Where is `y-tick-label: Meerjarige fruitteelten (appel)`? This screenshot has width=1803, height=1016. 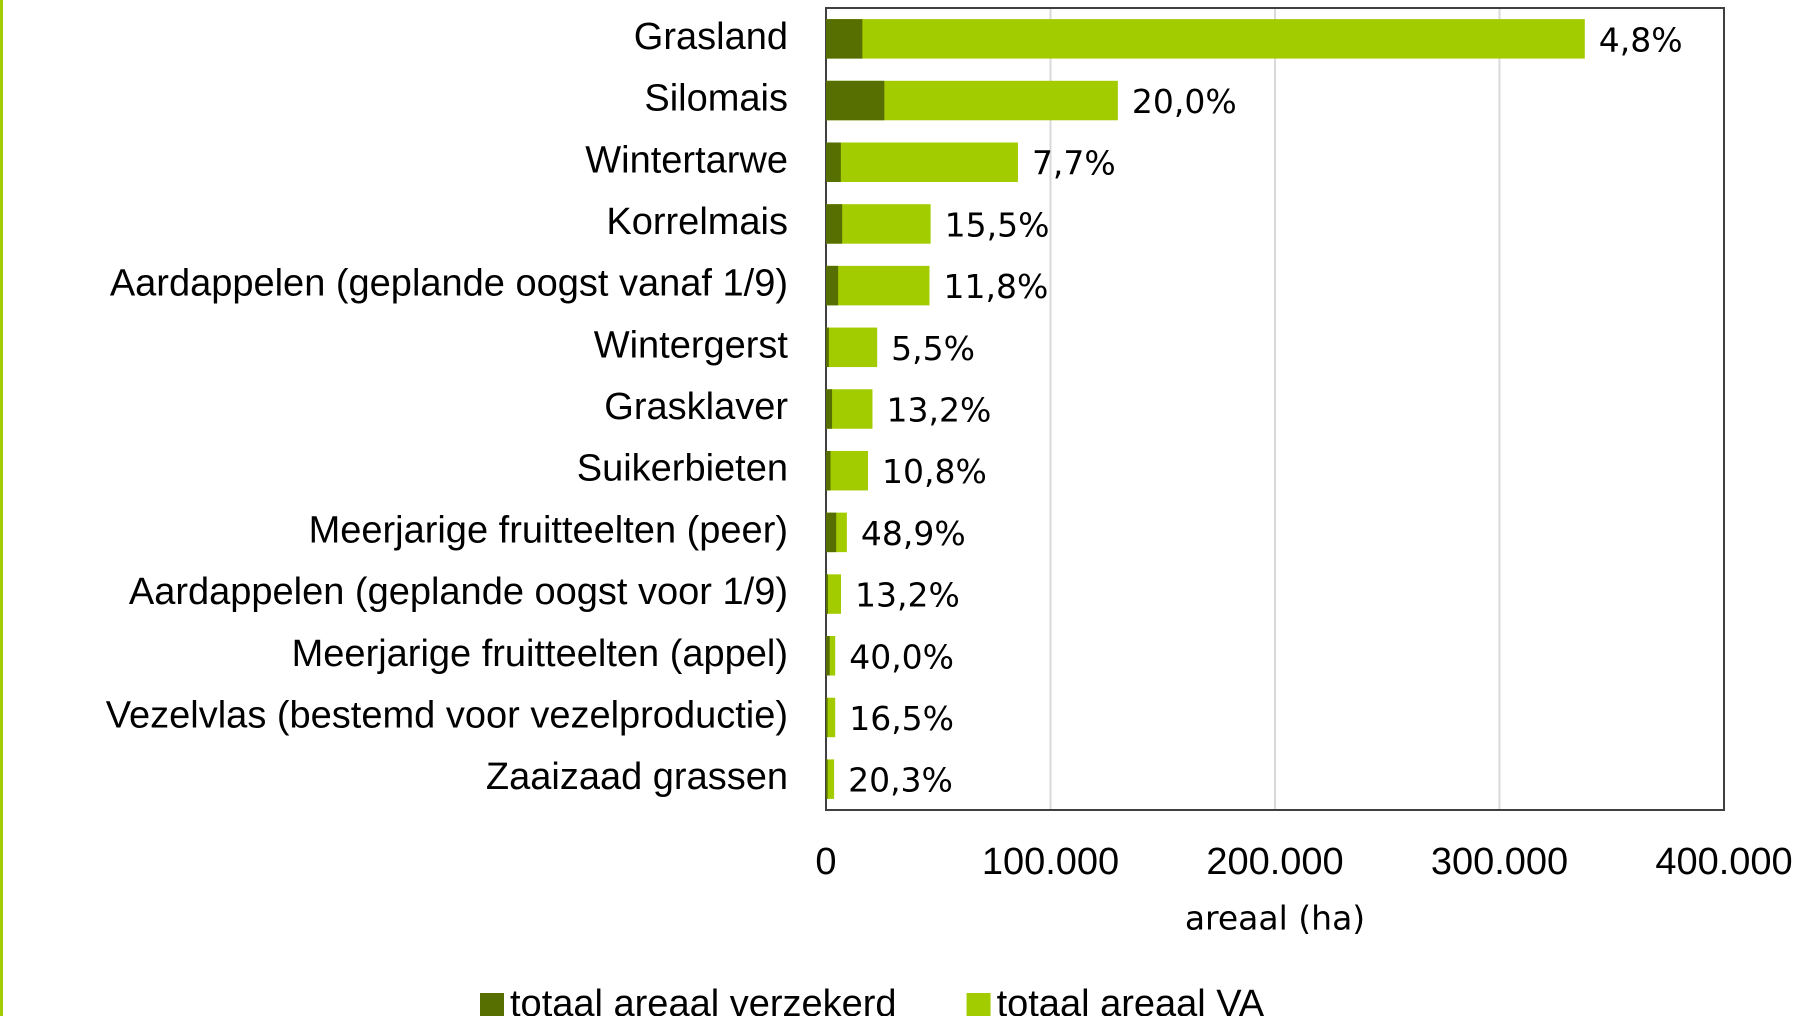
y-tick-label: Meerjarige fruitteelten (appel) is located at coordinates (540, 654).